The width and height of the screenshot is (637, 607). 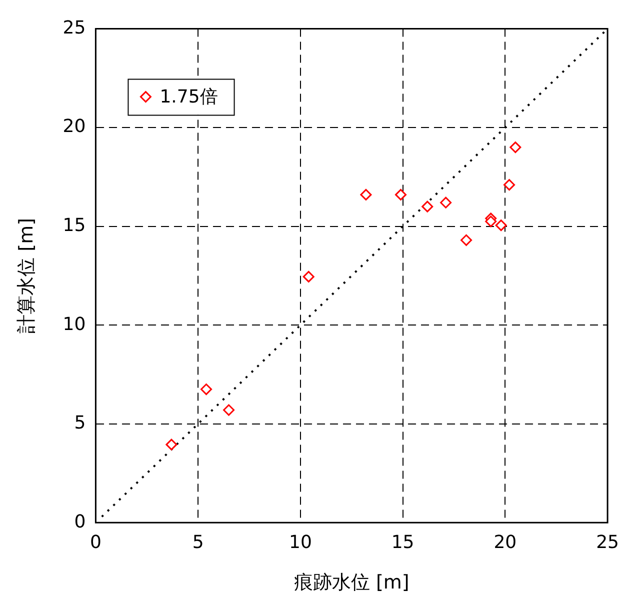 What do you see at coordinates (198, 543) in the screenshot?
I see `x-tick-label: 5` at bounding box center [198, 543].